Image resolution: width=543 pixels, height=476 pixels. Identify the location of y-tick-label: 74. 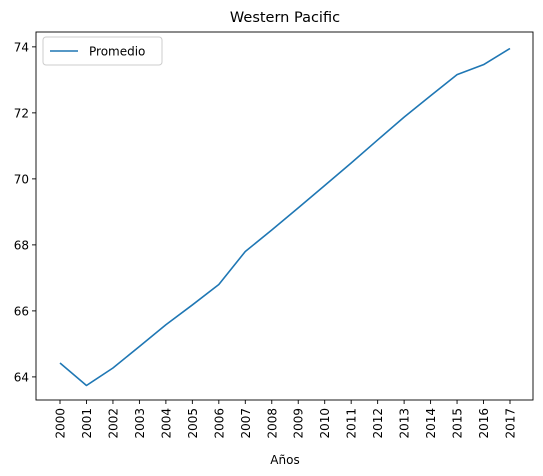
(21, 47).